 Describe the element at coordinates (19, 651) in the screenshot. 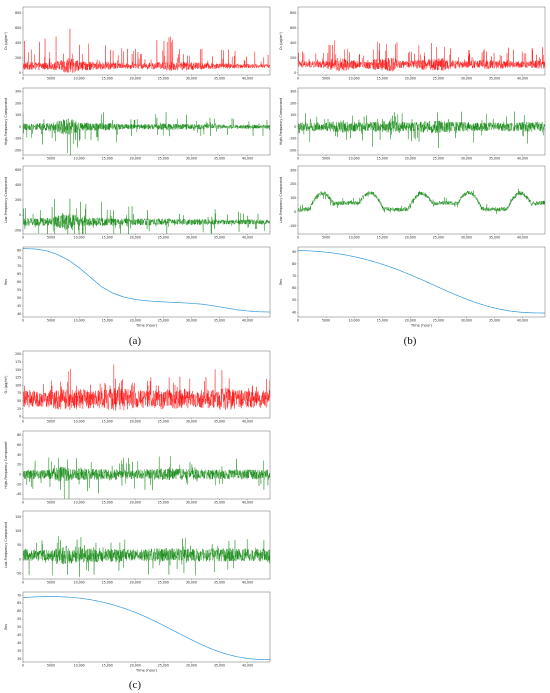

I see `y-tick-label: 35` at that location.